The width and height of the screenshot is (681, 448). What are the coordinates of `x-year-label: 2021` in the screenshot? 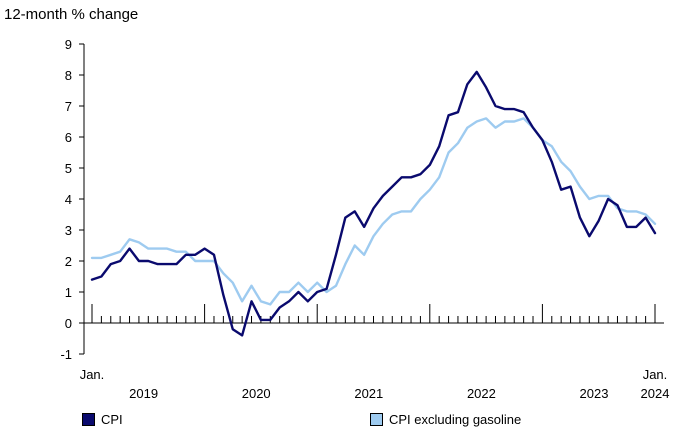 It's located at (368, 393).